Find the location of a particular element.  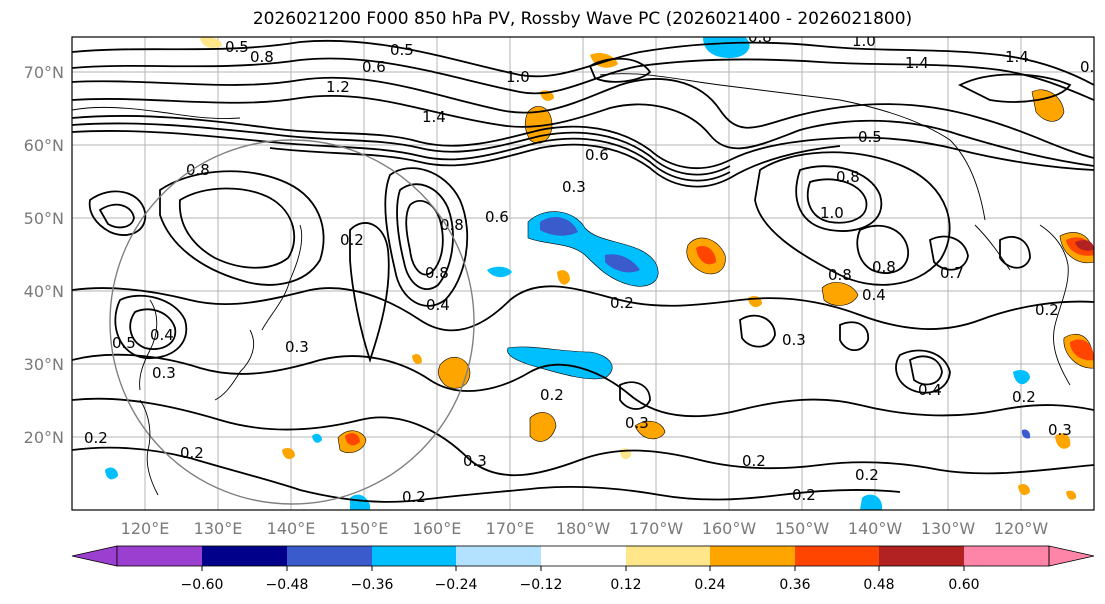

lat-label: 70°N is located at coordinates (44, 72).